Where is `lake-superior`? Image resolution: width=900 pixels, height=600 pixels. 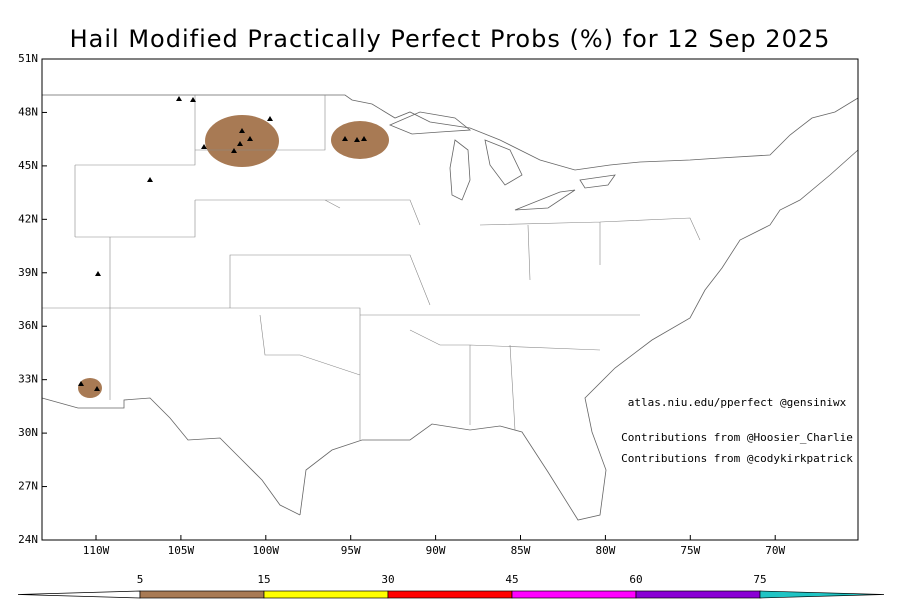 lake-superior is located at coordinates (430, 123).